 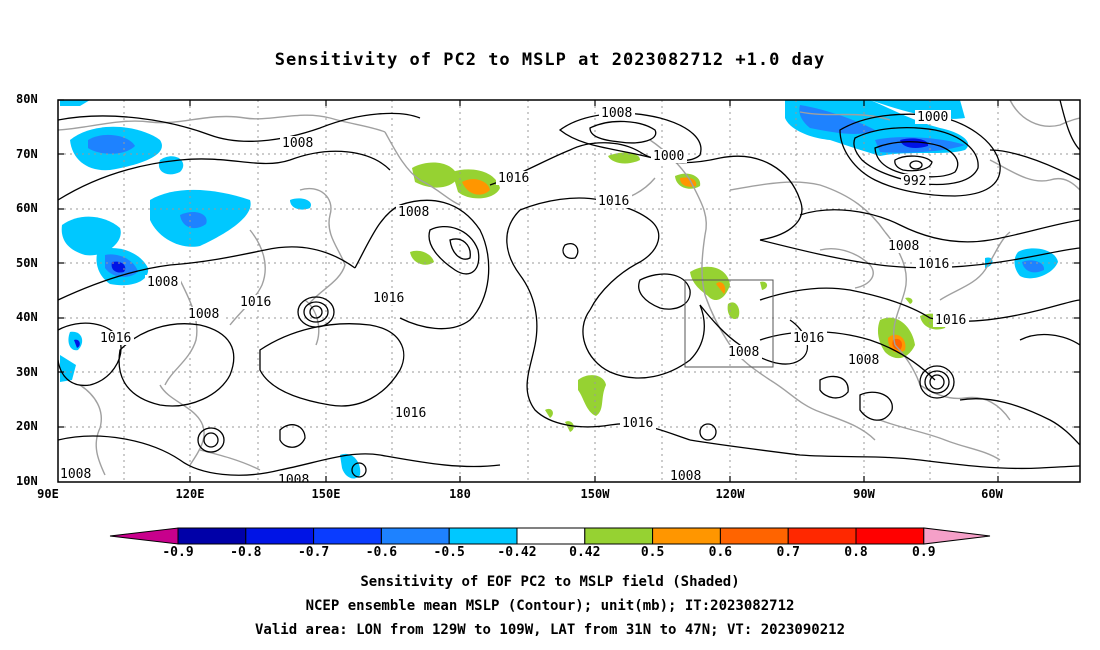 I want to click on lon-label-90e: 90E, so click(x=48, y=494).